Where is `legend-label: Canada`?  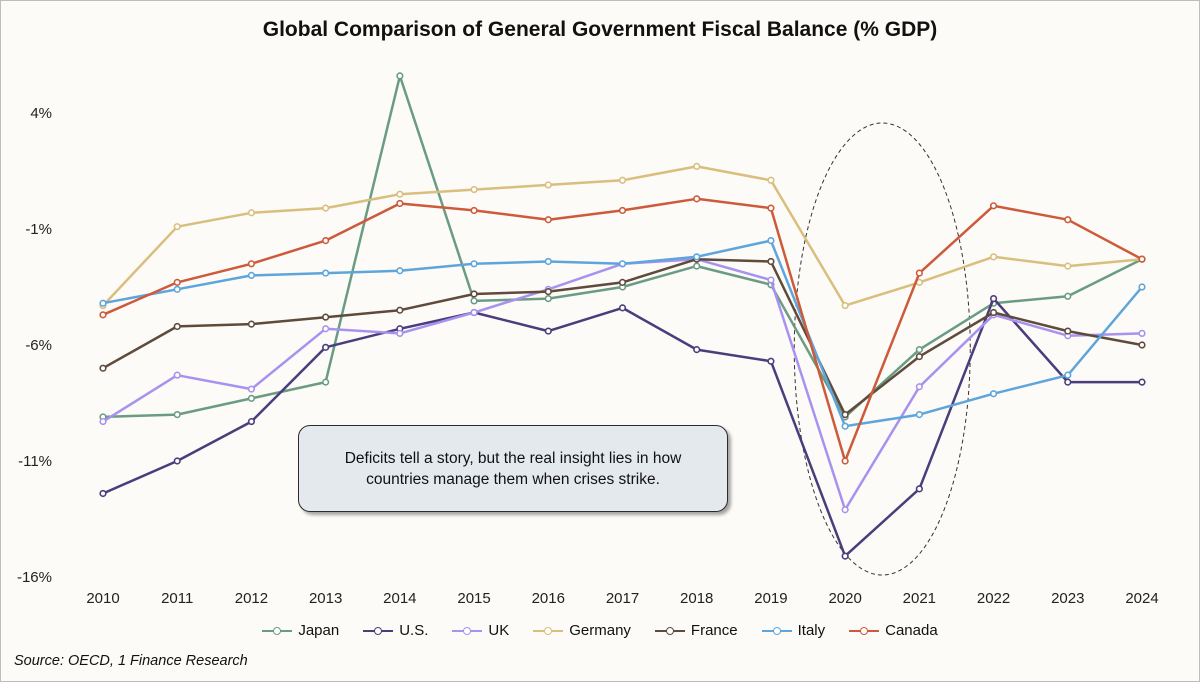
legend-label: Canada is located at coordinates (911, 630).